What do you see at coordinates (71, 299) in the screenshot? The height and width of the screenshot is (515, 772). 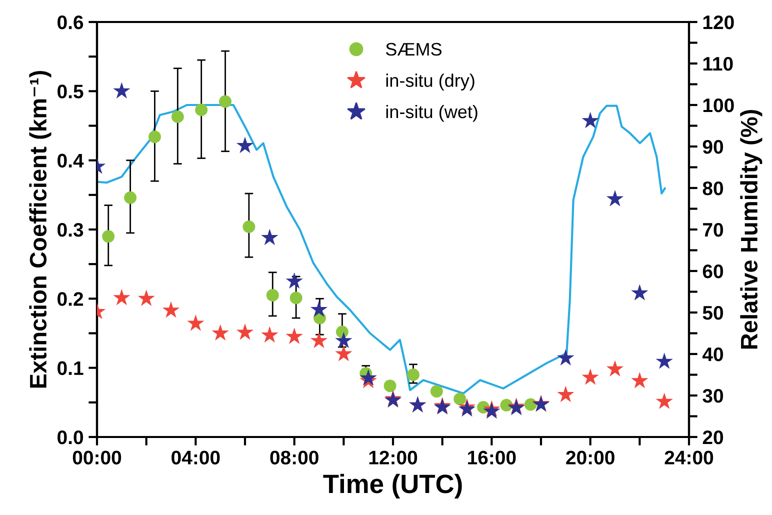 I see `y-tick-label: 0.2` at bounding box center [71, 299].